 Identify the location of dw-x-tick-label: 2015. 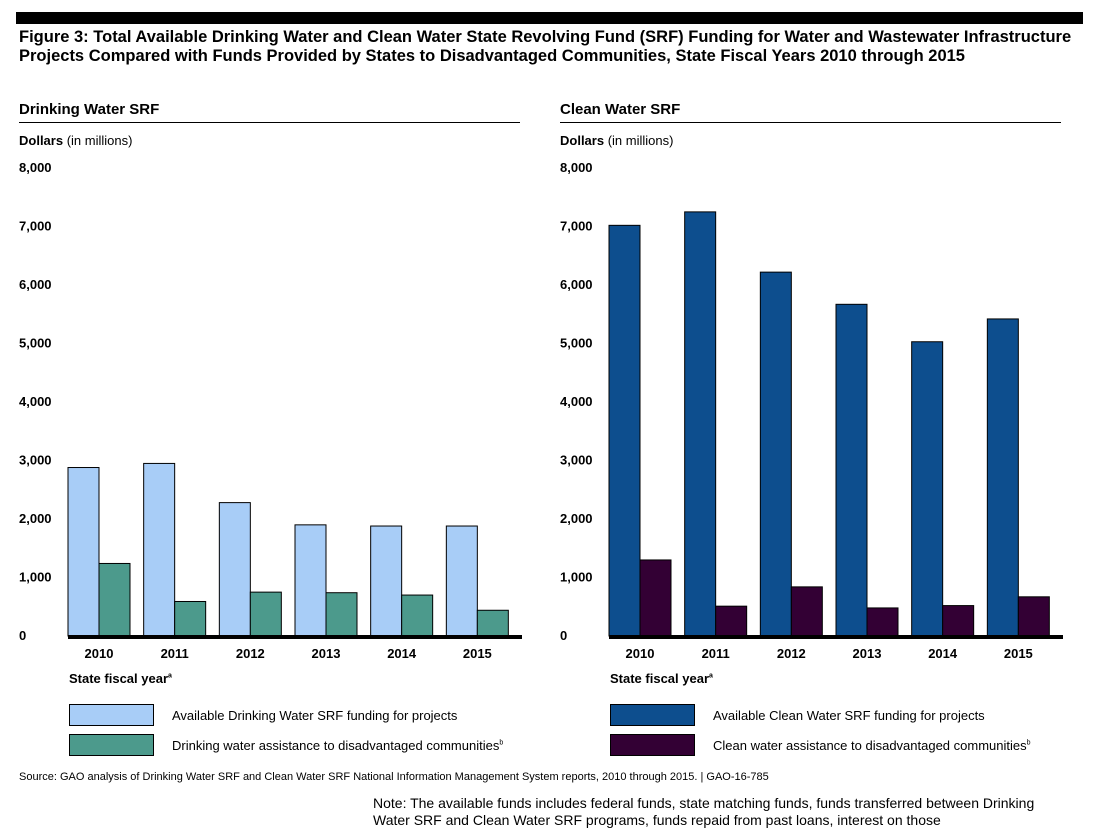
(477, 653).